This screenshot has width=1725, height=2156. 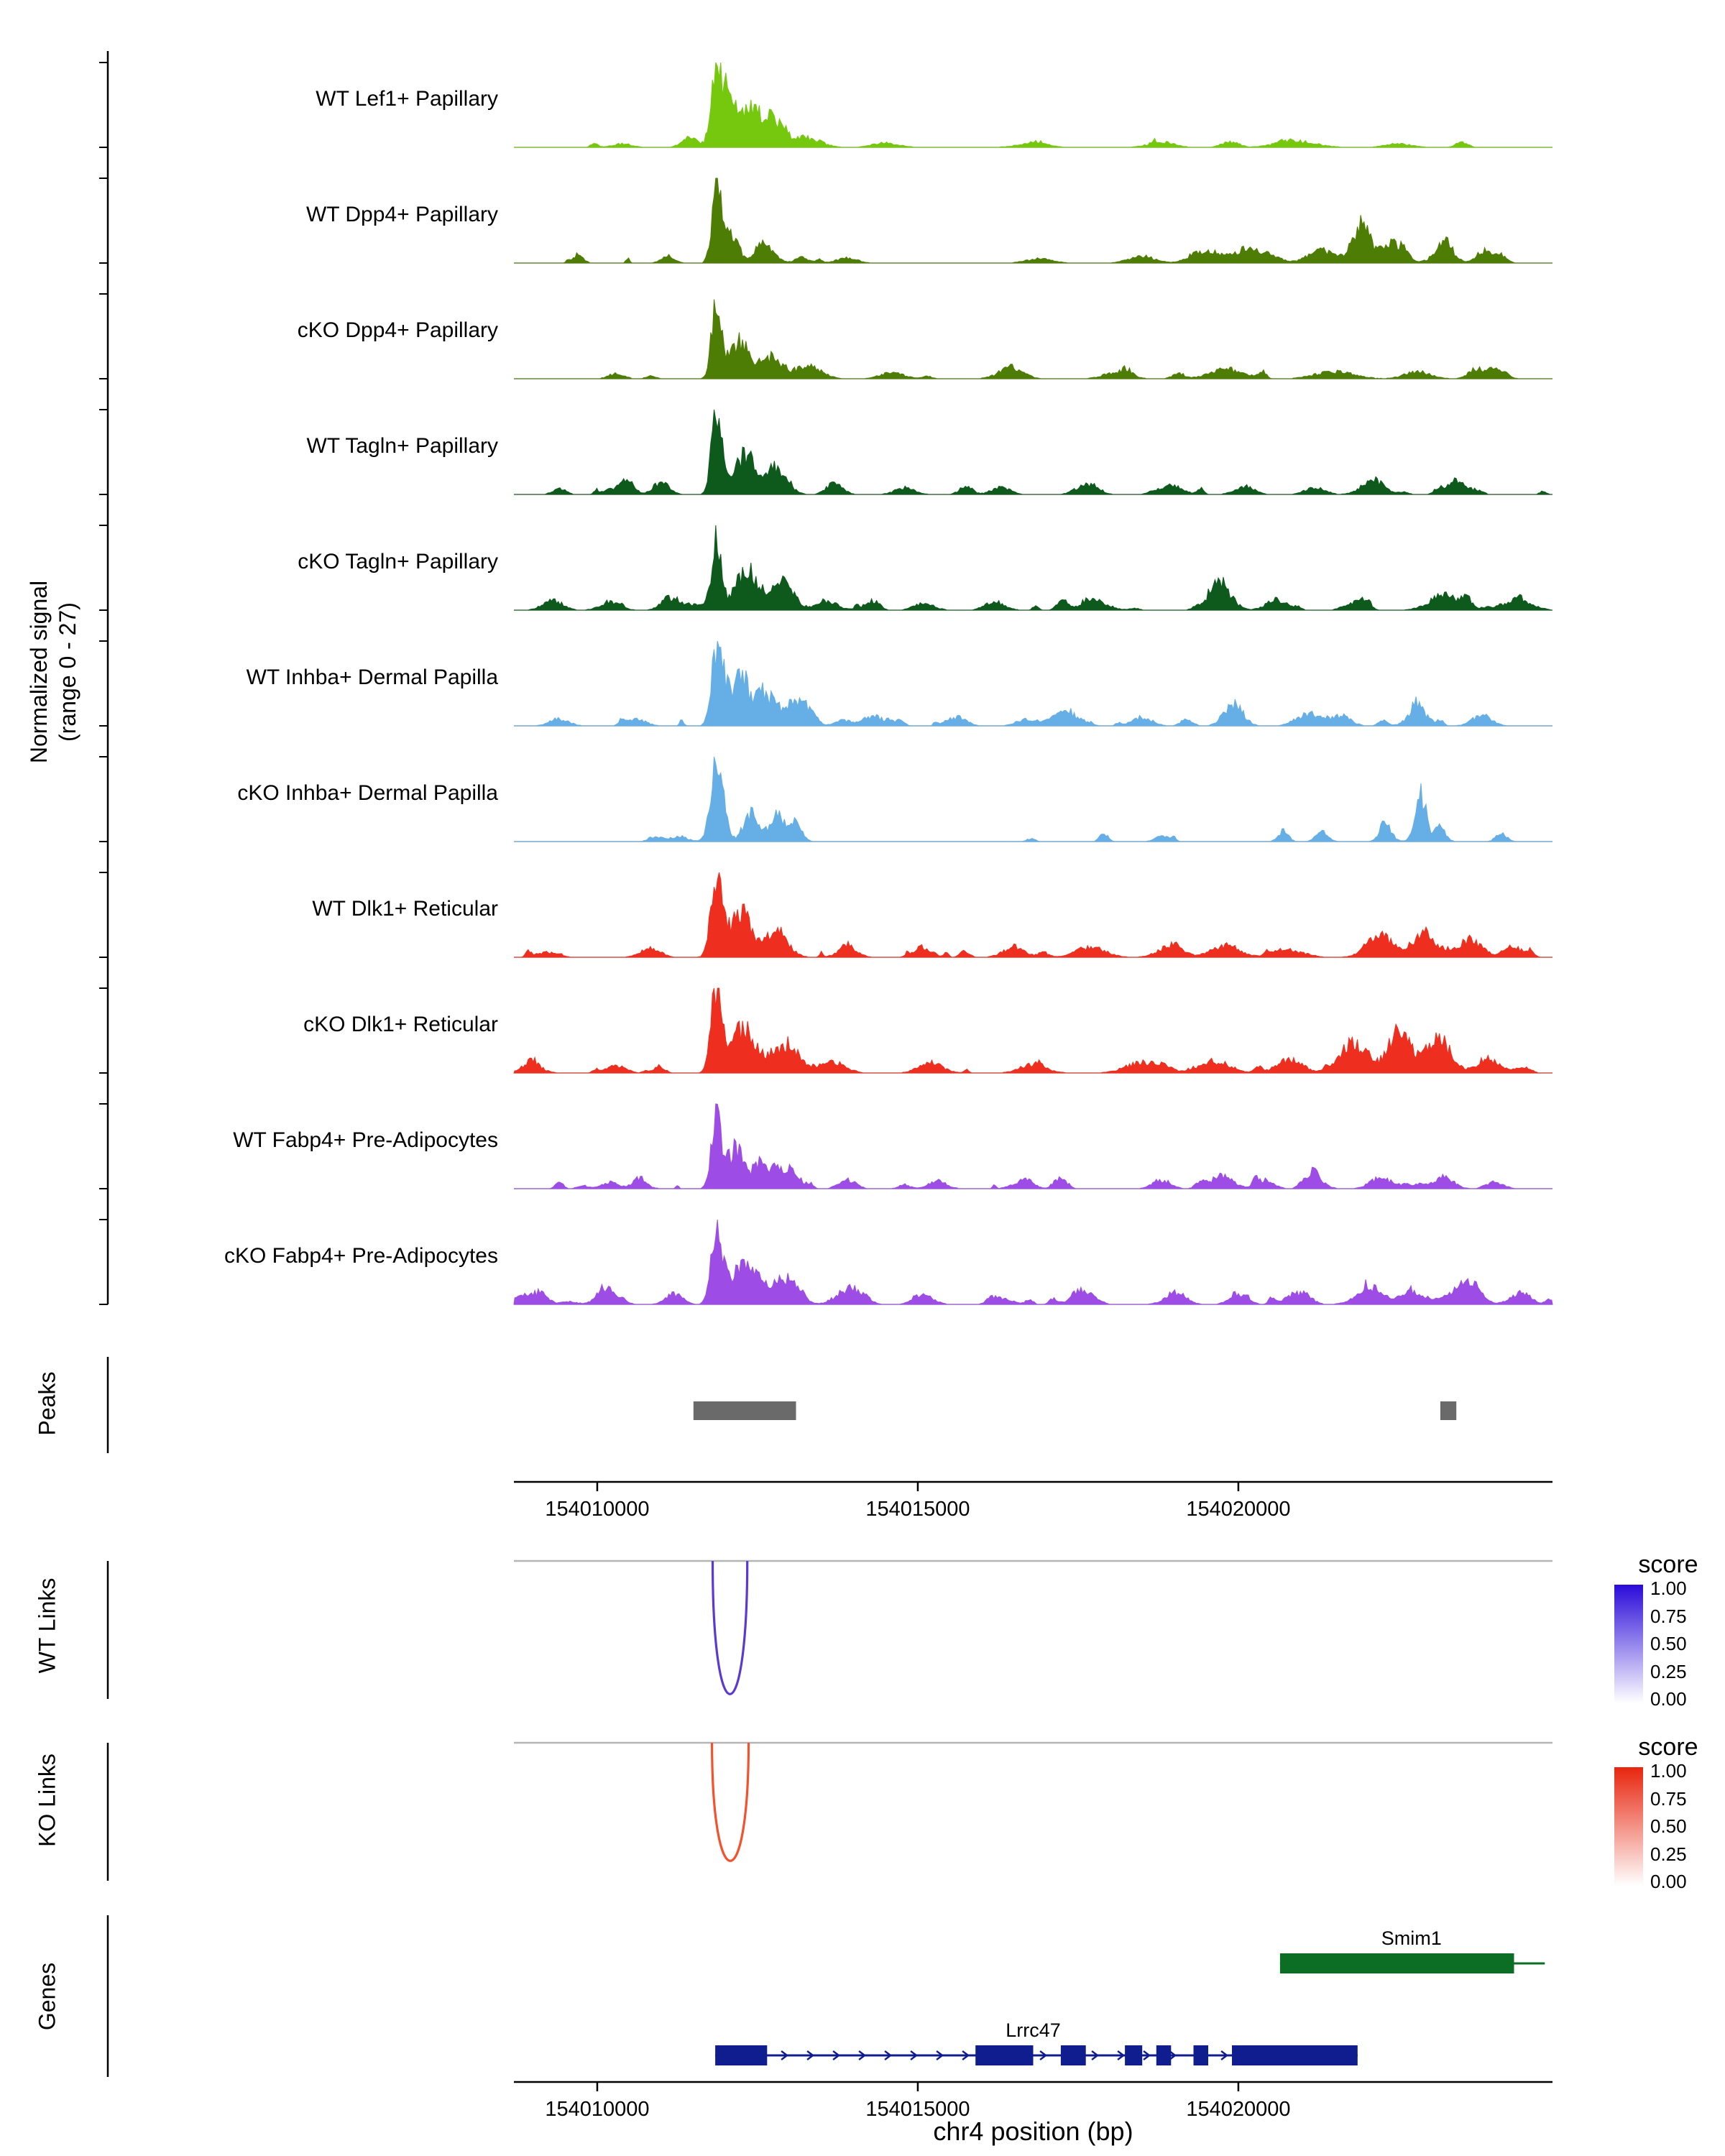 I want to click on wt-links-track, so click(x=829, y=1630).